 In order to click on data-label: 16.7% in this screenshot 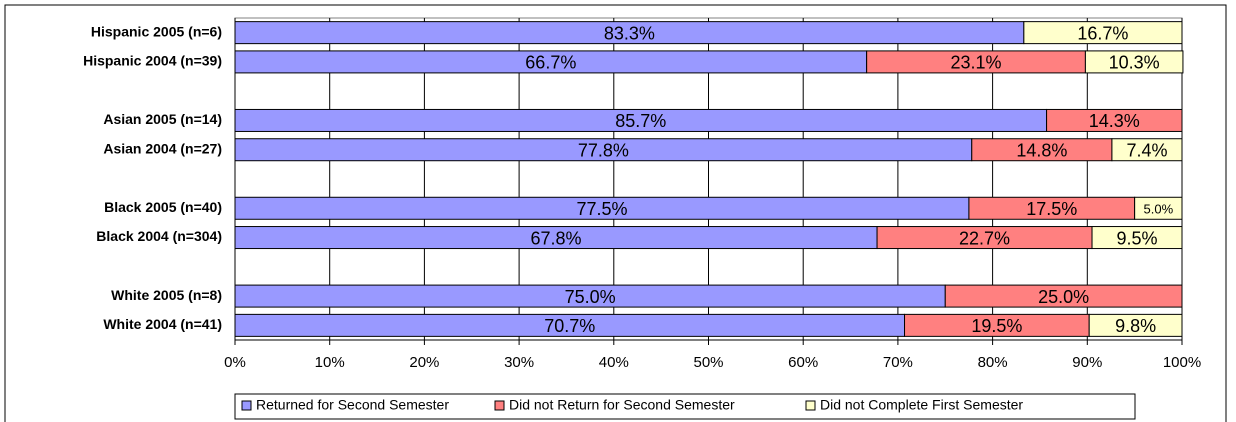, I will do `click(1102, 33)`.